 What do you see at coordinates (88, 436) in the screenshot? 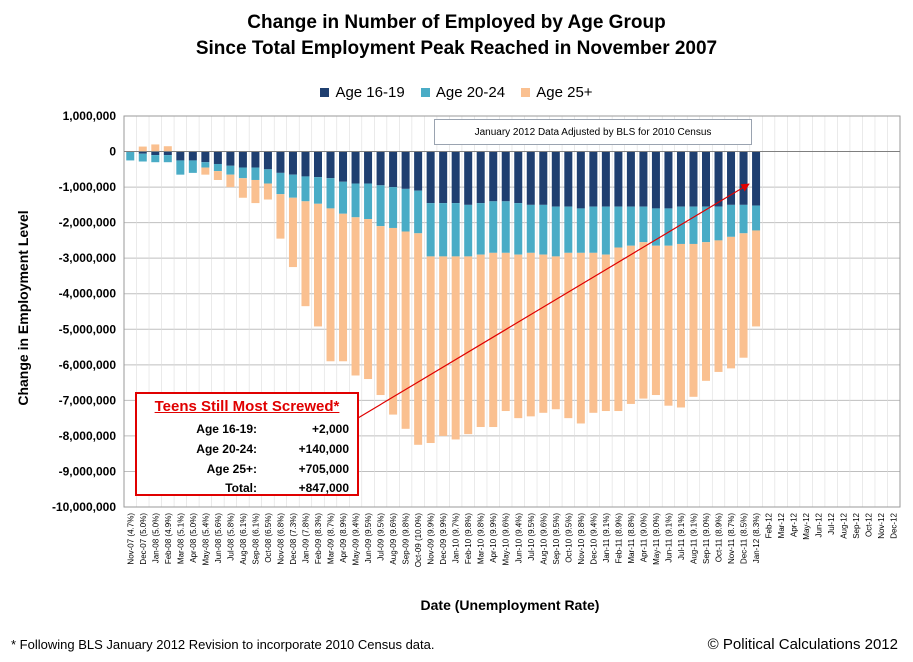
I see `y-tick-label: -8,000,000` at bounding box center [88, 436].